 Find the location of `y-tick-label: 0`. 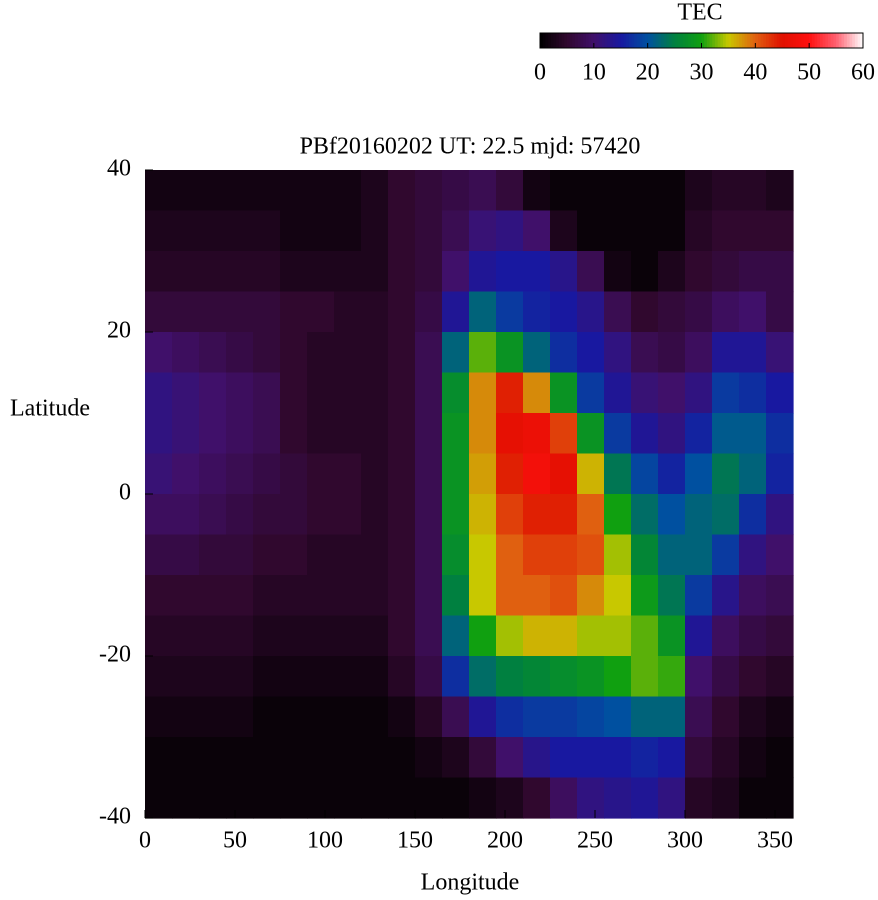

y-tick-label: 0 is located at coordinates (125, 493).